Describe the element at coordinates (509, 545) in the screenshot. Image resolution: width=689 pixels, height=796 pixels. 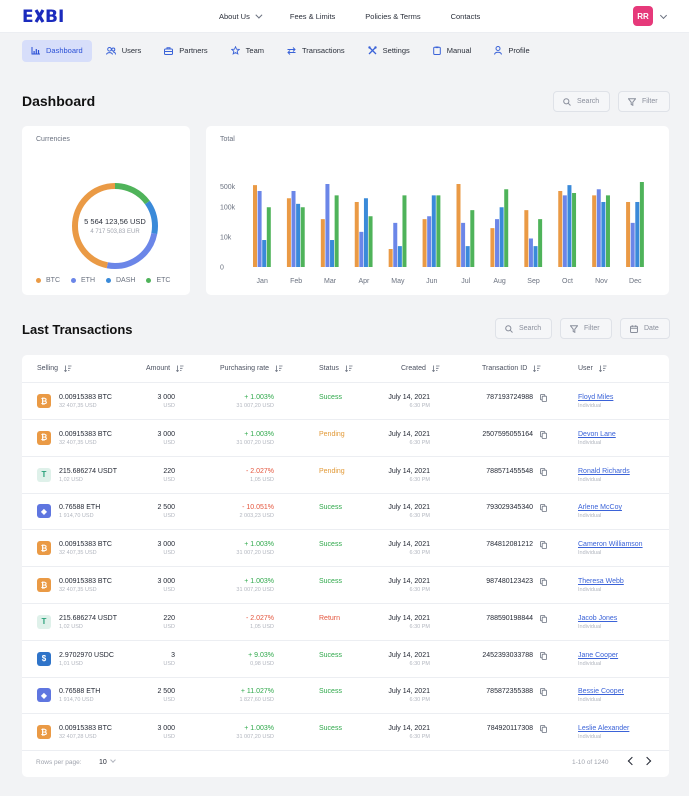
I see `transaction-id: 784812081212` at that location.